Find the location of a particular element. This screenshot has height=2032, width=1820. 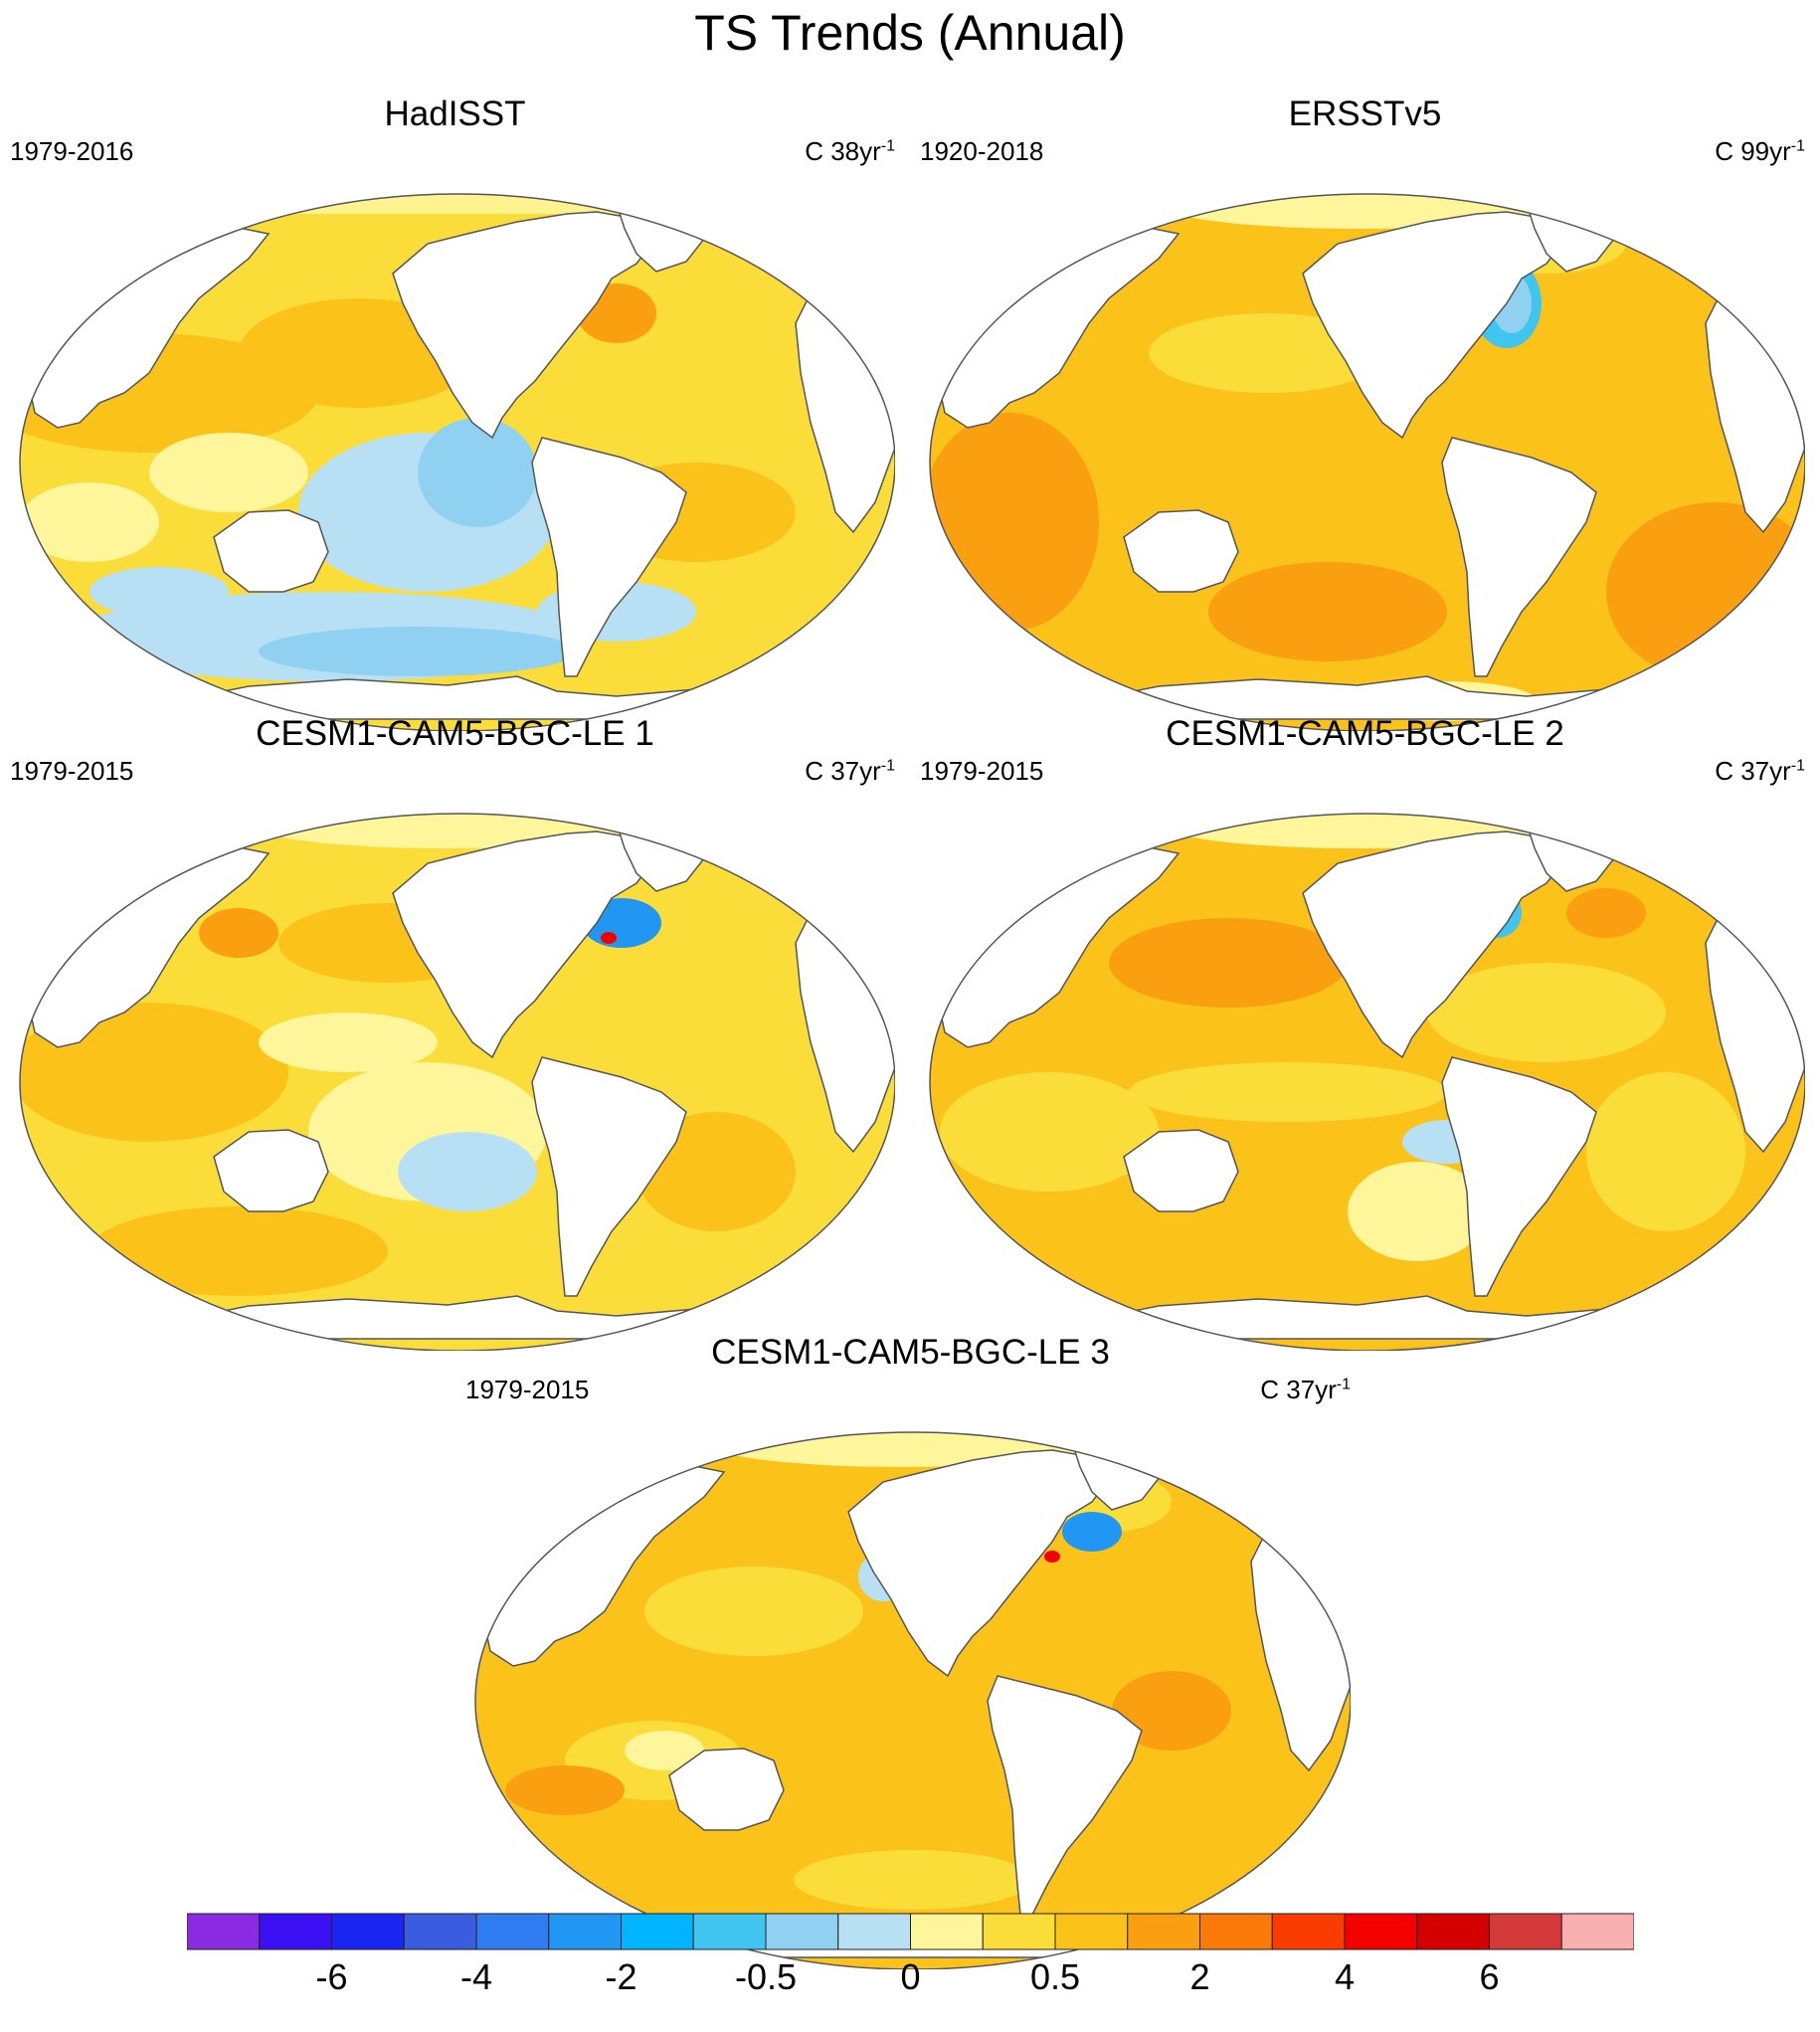

colorbar-tick-labels: -6 -4 -2 -0.5 0 0.5 2 4 6 is located at coordinates (910, 1981).